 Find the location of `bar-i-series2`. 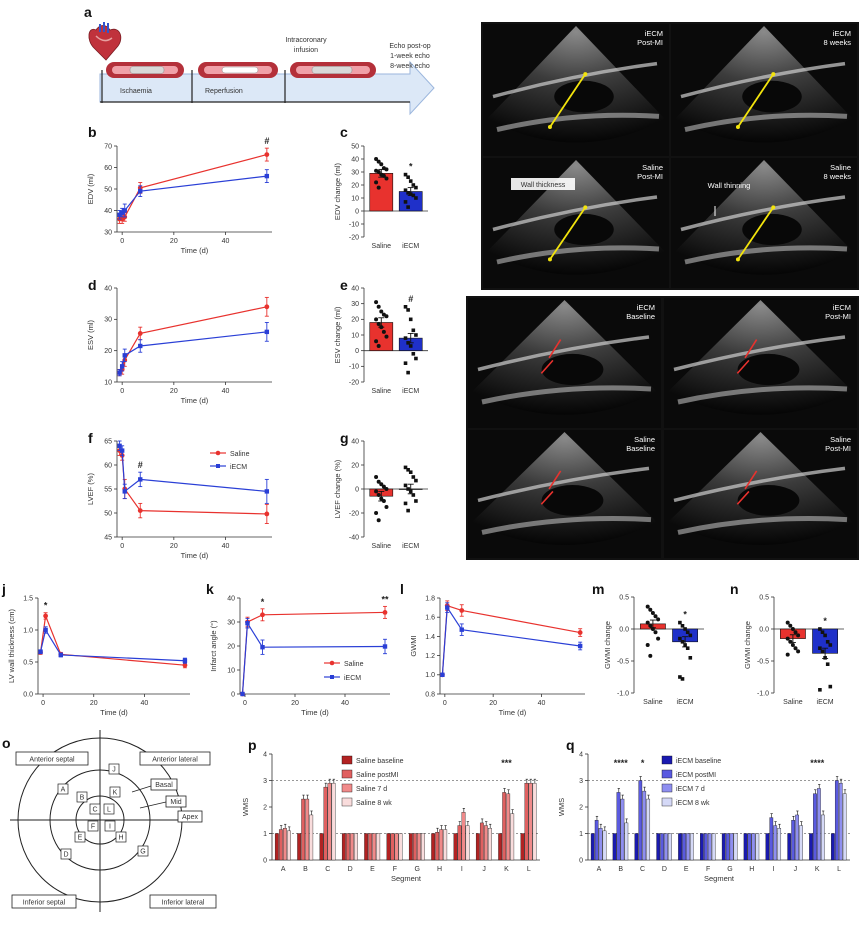

bar-i-series2 is located at coordinates (775, 843).